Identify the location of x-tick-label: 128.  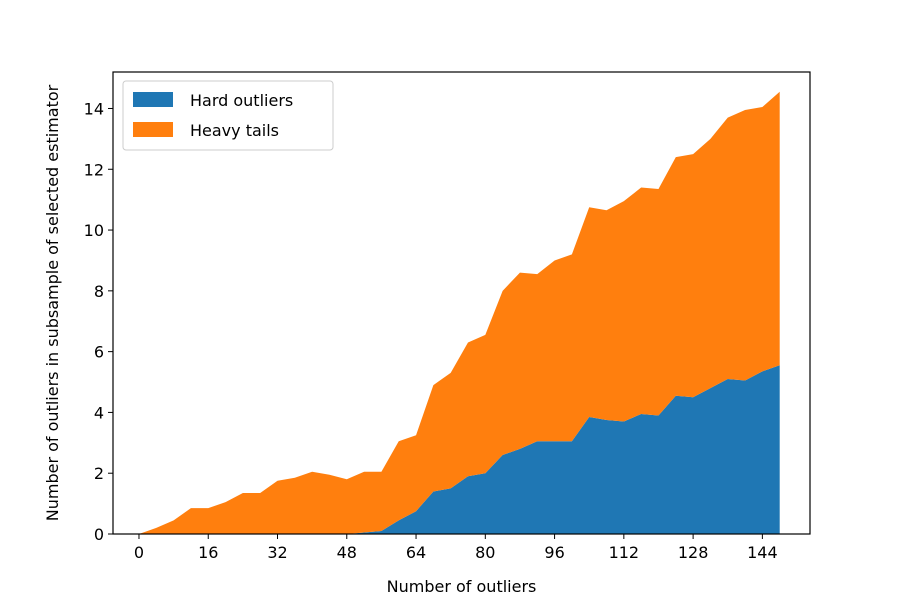
(693, 552).